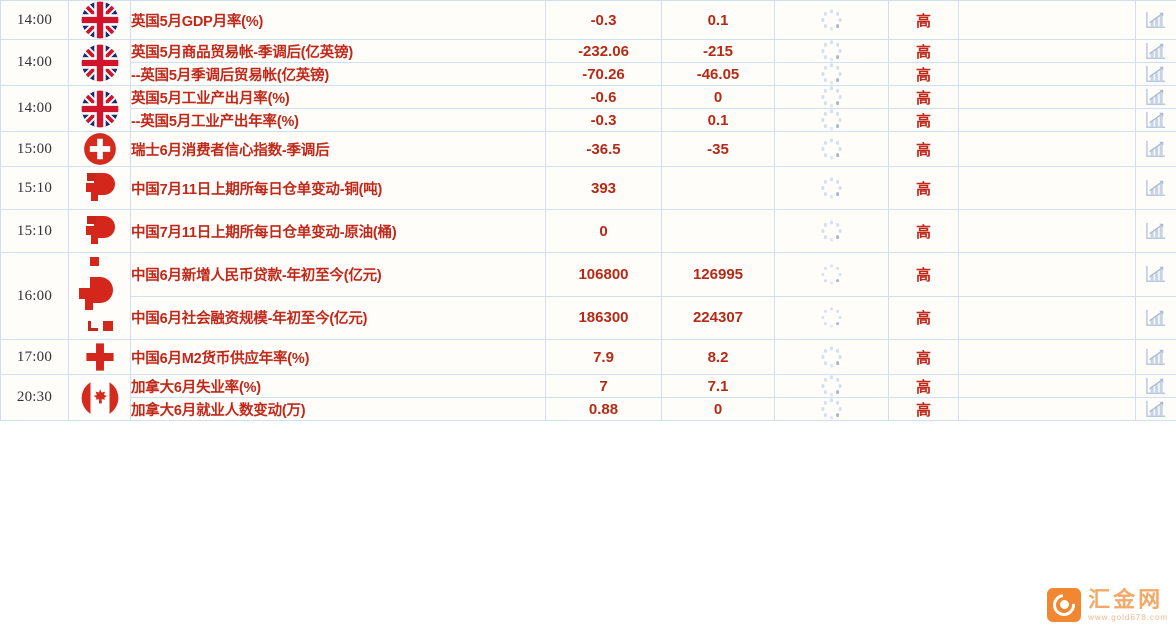 The height and width of the screenshot is (632, 1176). What do you see at coordinates (588, 120) in the screenshot?
I see `table-row: --英国5月工业产出年率(%) -0.3 0.1 高` at bounding box center [588, 120].